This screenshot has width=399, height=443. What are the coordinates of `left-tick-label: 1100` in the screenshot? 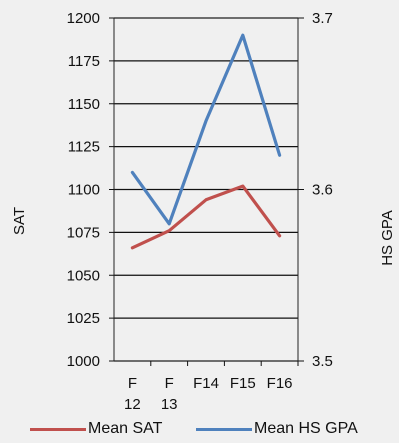 It's located at (84, 190).